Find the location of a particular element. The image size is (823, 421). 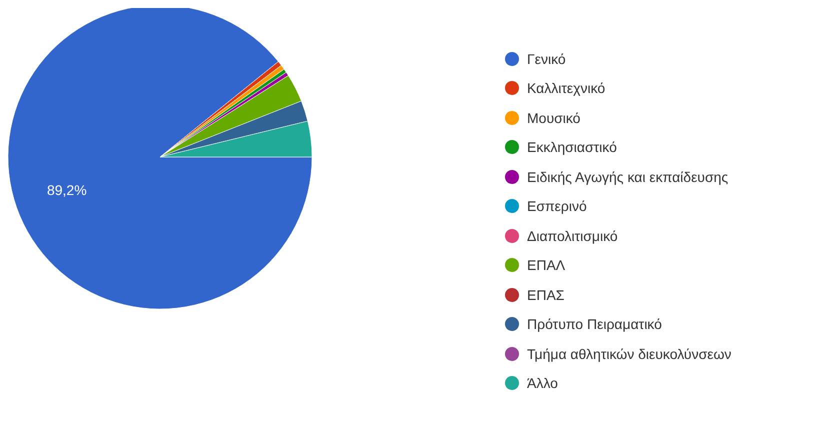

data-label: 89,2% is located at coordinates (66, 190).